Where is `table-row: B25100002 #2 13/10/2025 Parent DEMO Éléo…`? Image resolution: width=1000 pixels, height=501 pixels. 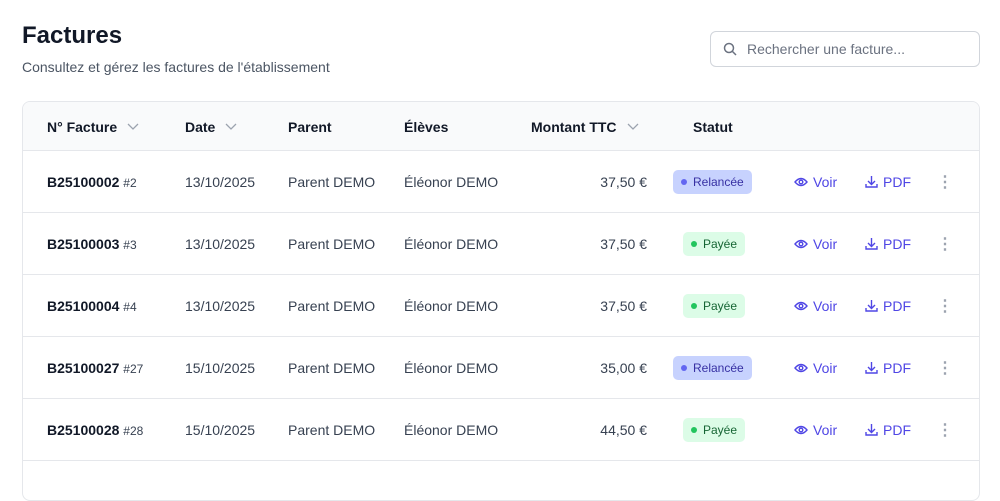
table-row: B25100002 #2 13/10/2025 Parent DEMO Éléo… is located at coordinates (501, 182).